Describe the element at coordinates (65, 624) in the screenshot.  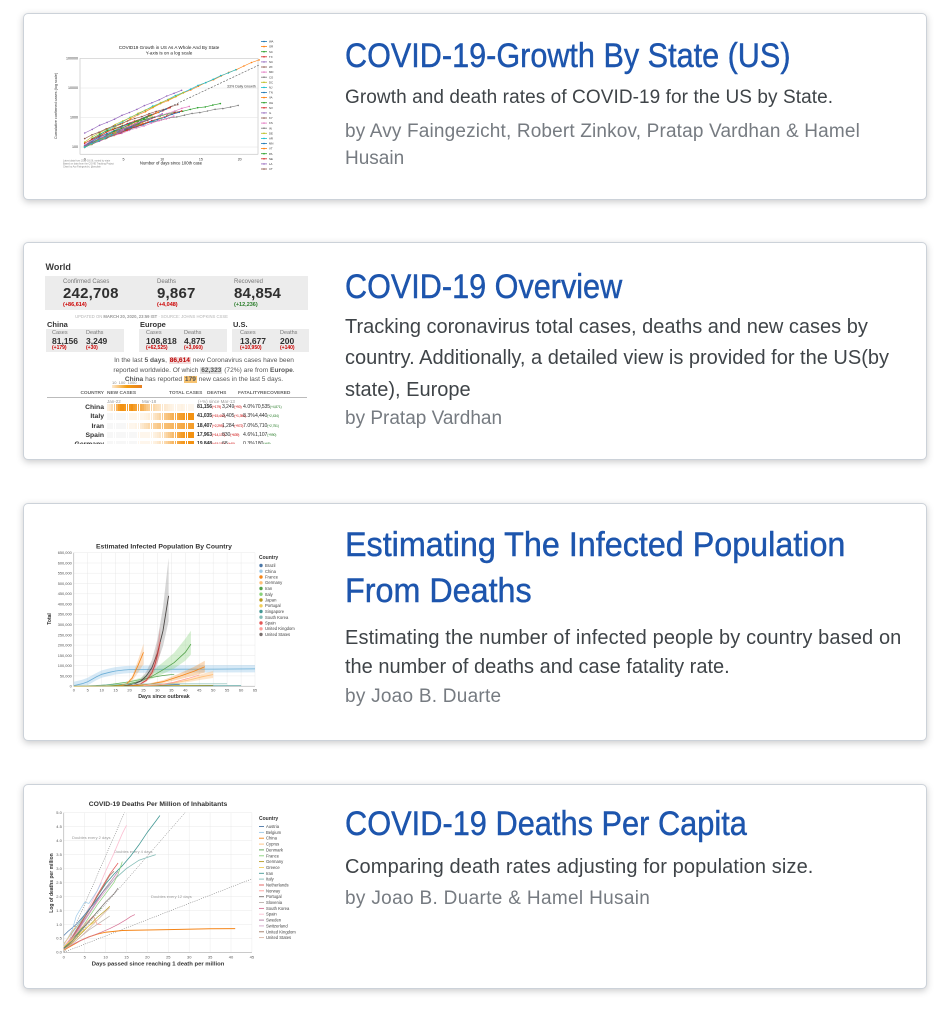
I see `svg-text: 300,000` at that location.